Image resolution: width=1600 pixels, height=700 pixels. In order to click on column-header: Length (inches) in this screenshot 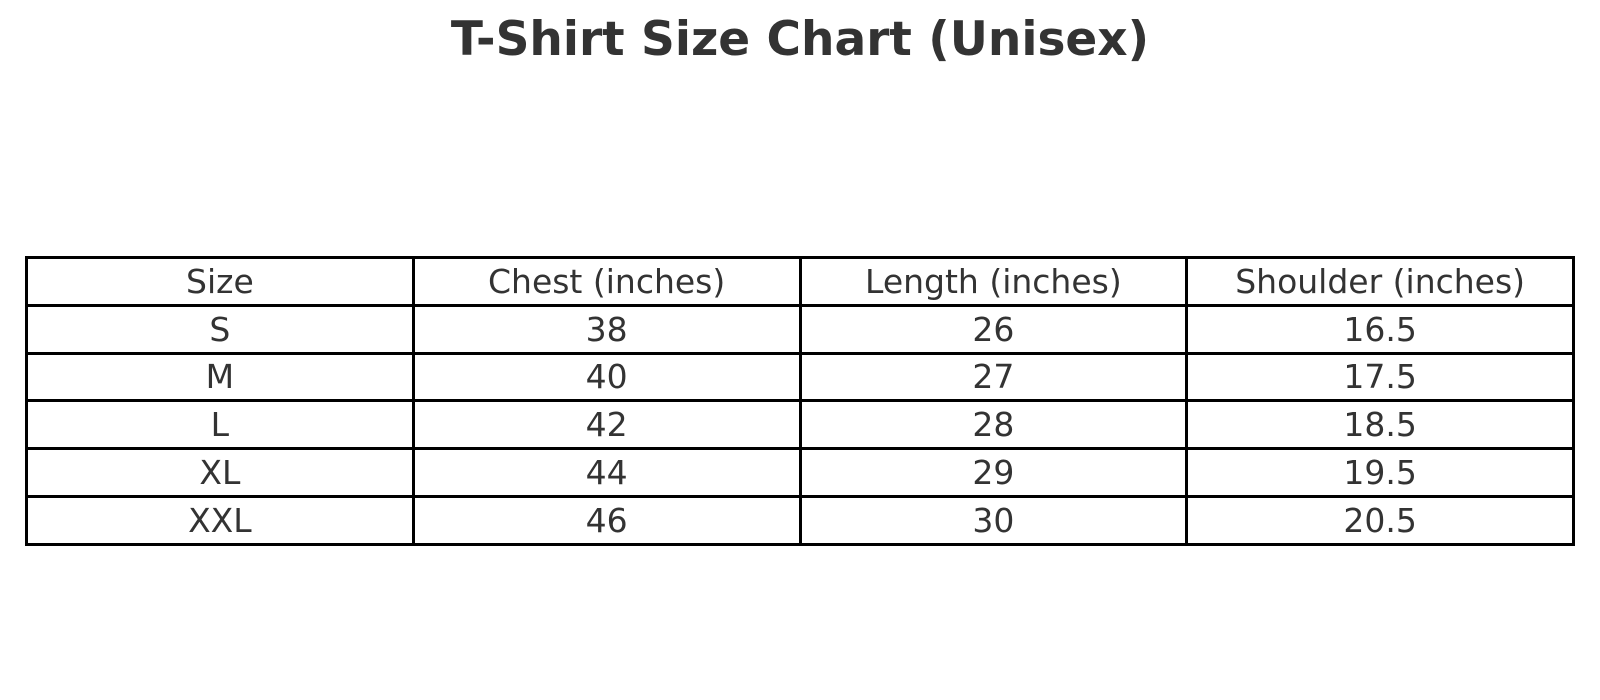, I will do `click(993, 281)`.